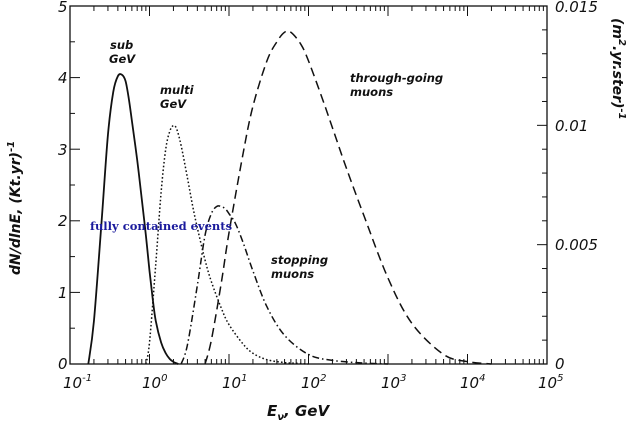 Image resolution: width=626 pixels, height=423 pixels. Describe the element at coordinates (63, 8) in the screenshot. I see `y-tick-label-5: 5` at that location.